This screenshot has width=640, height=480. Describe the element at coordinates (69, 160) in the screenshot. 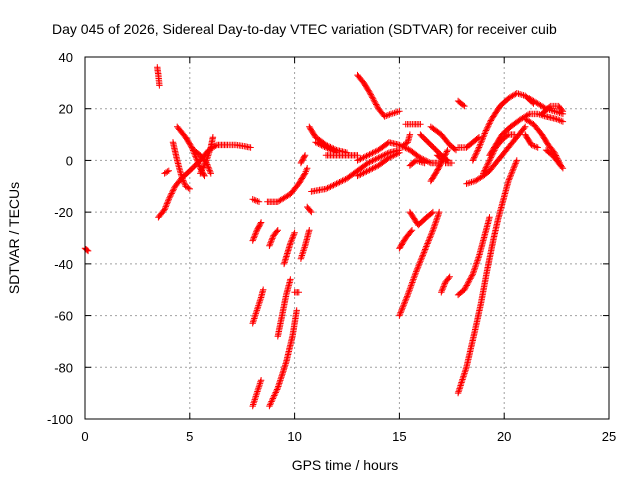

I see `y-tick-label: 0` at that location.